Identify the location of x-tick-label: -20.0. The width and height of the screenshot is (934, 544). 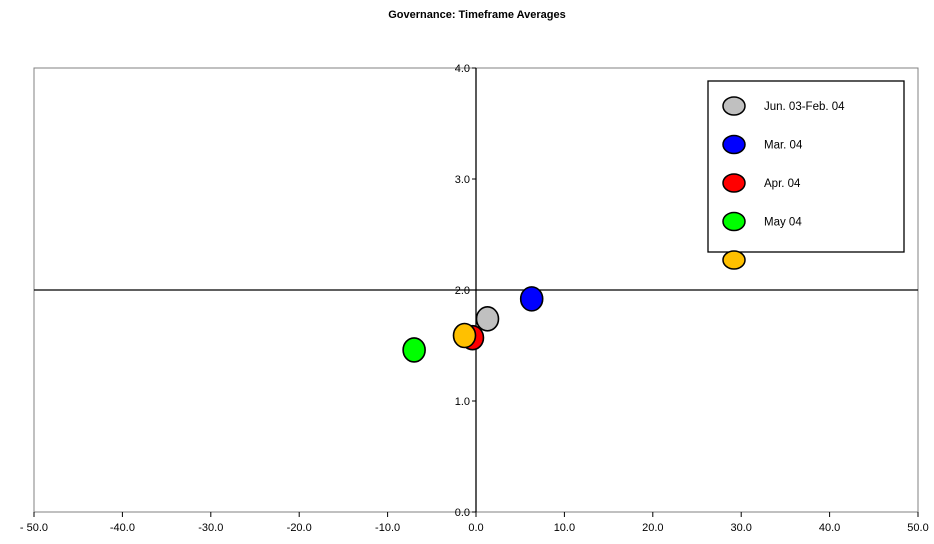
(299, 528).